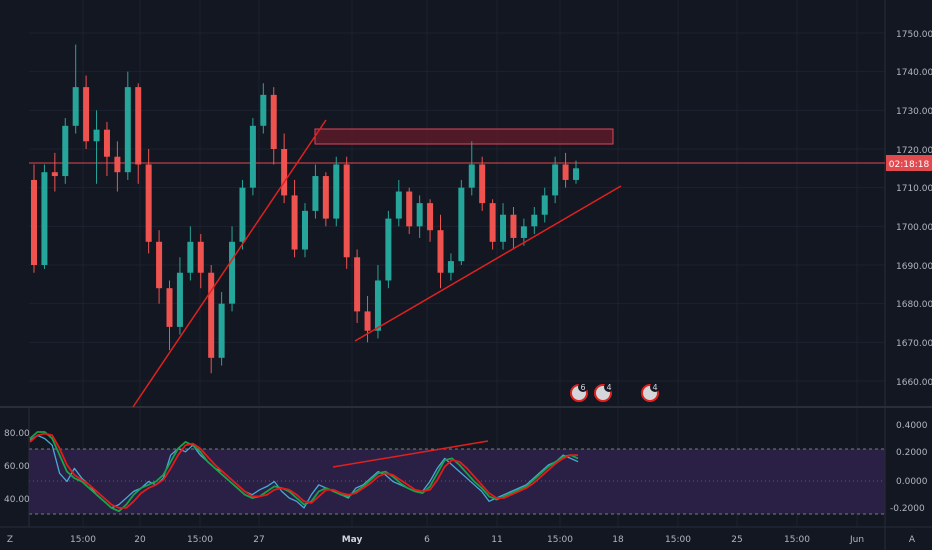 The image size is (932, 550). What do you see at coordinates (17, 434) in the screenshot?
I see `osc-left-tick: 80.00` at bounding box center [17, 434].